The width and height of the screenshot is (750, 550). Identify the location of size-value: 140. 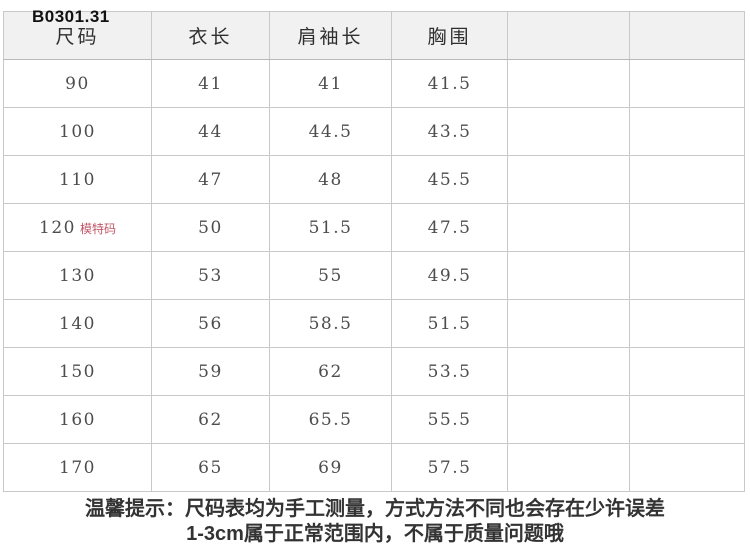
(77, 323).